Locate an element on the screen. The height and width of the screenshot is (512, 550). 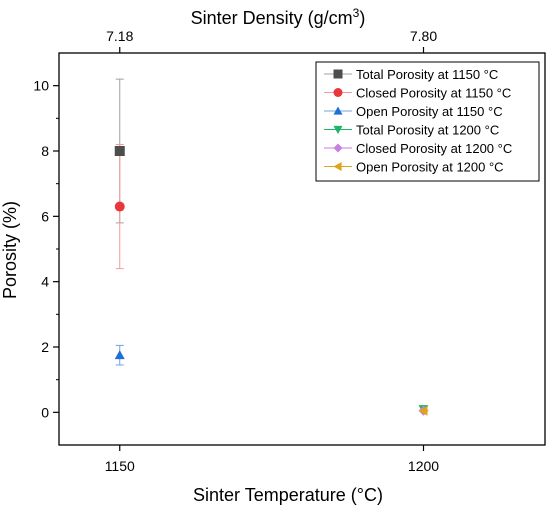
legend-label: Open Porosity at 1200 °C is located at coordinates (430, 167).